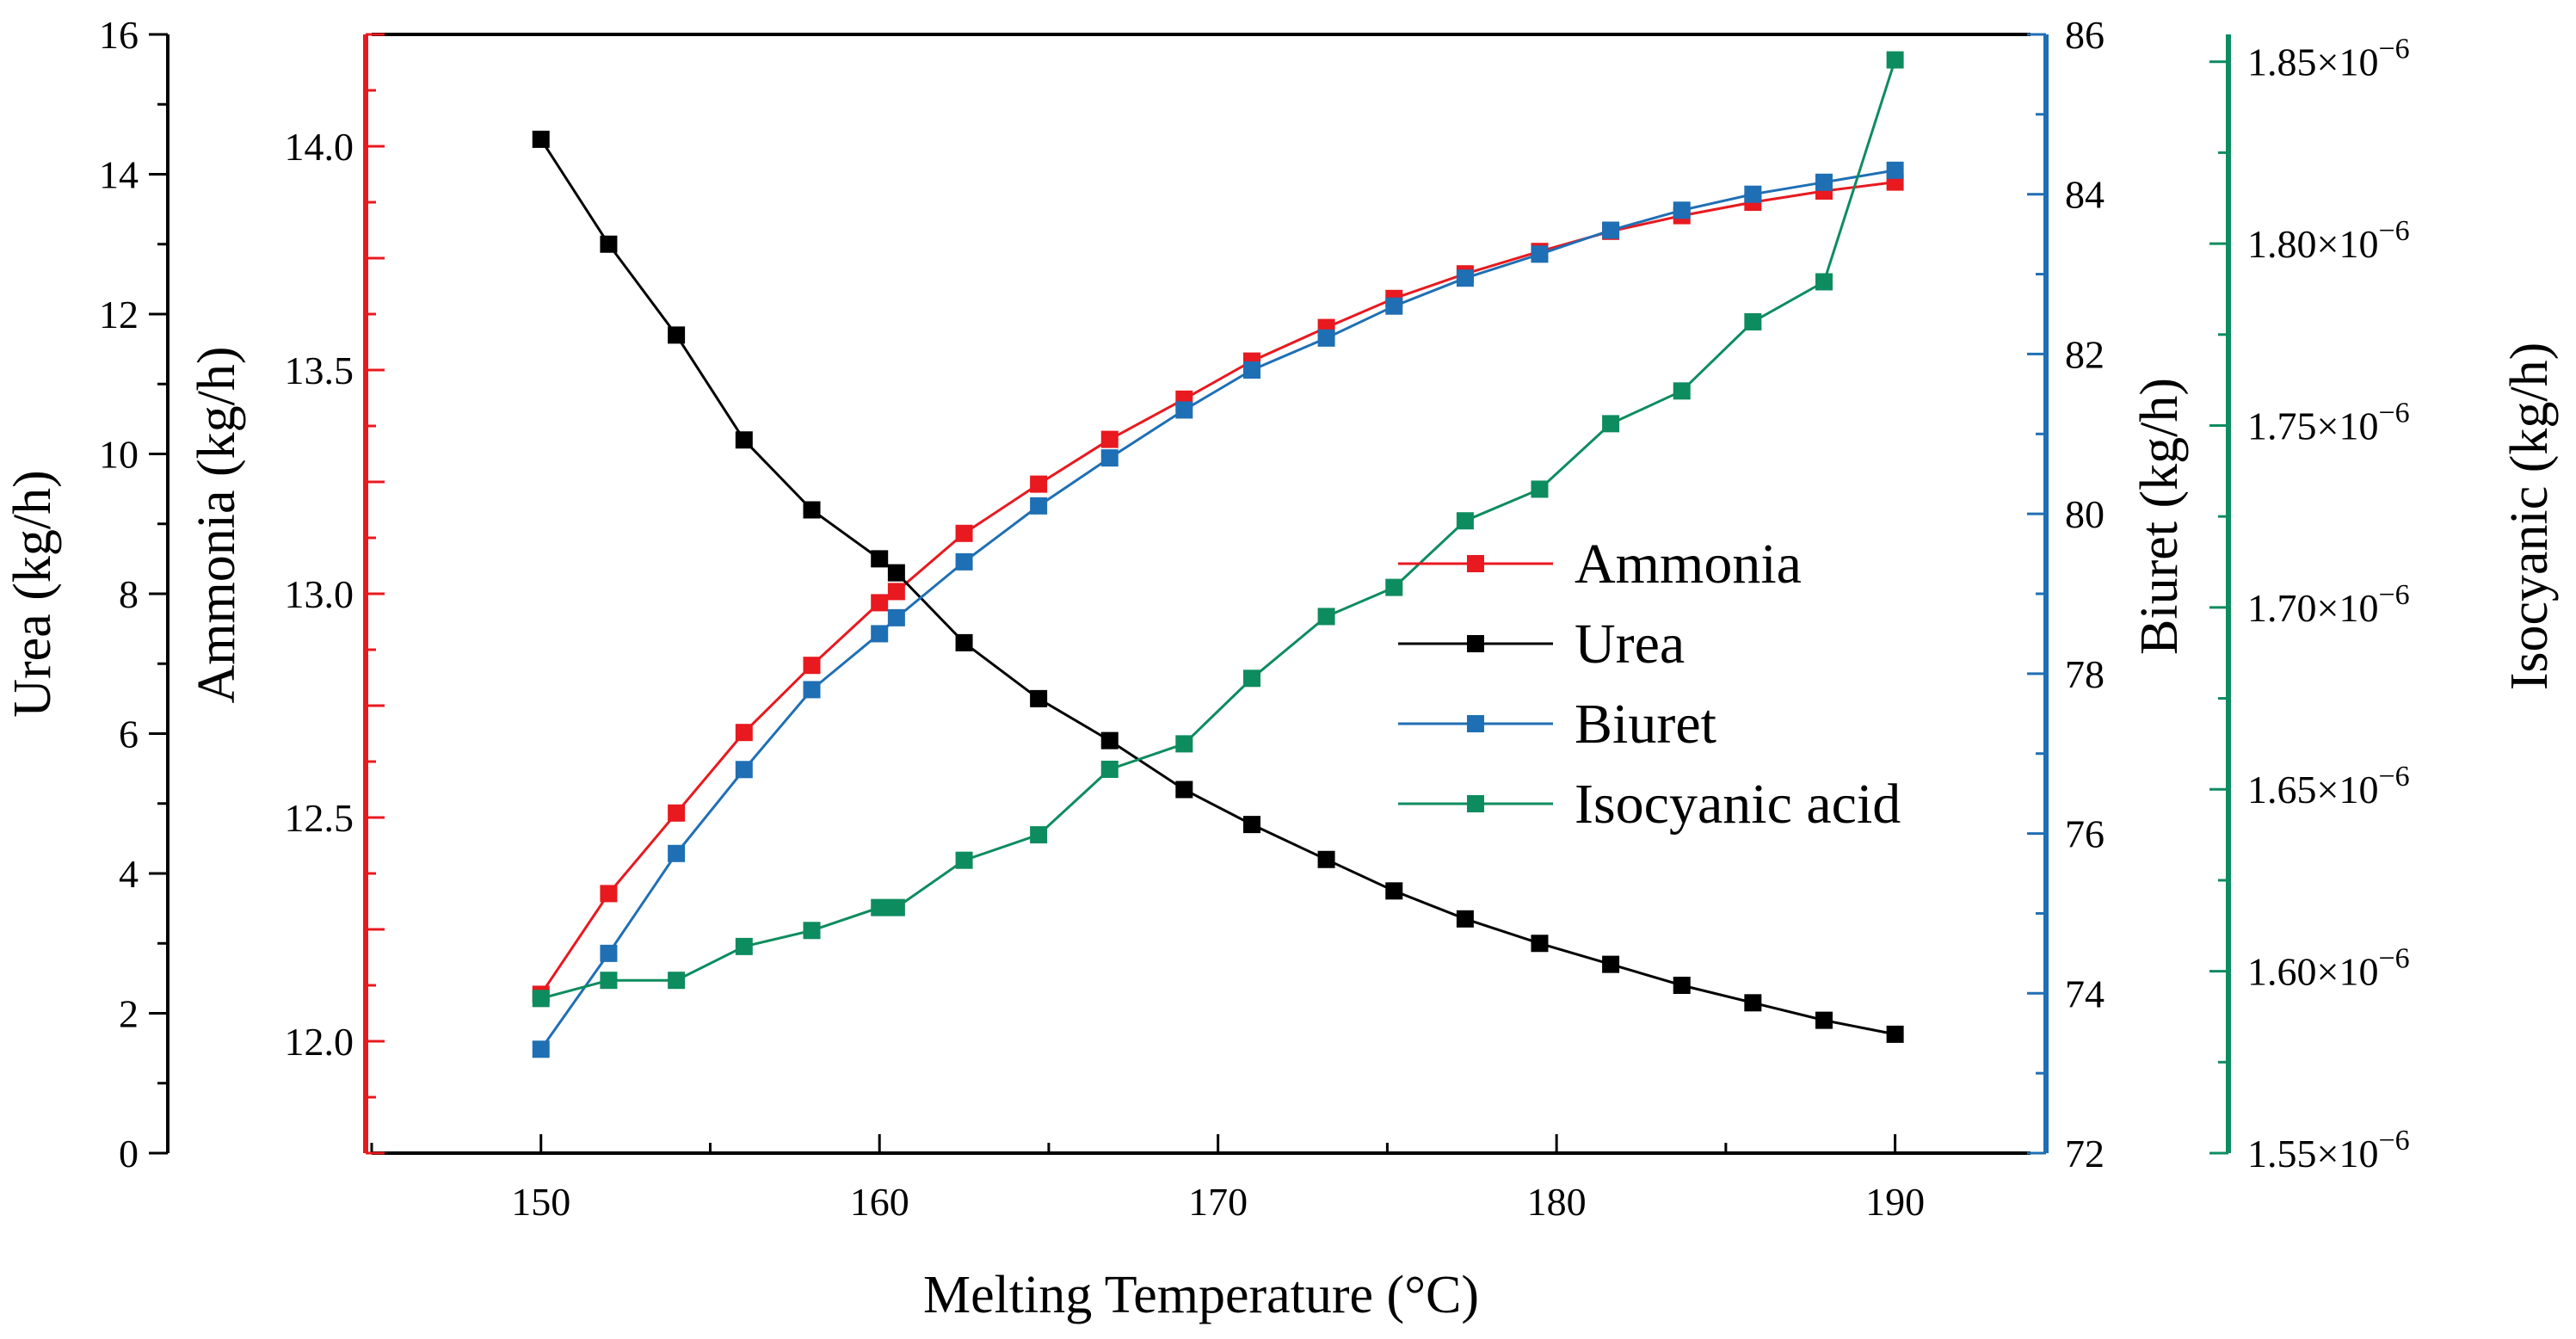  Describe the element at coordinates (320, 818) in the screenshot. I see `ammonia-tick-label: 12.5` at that location.